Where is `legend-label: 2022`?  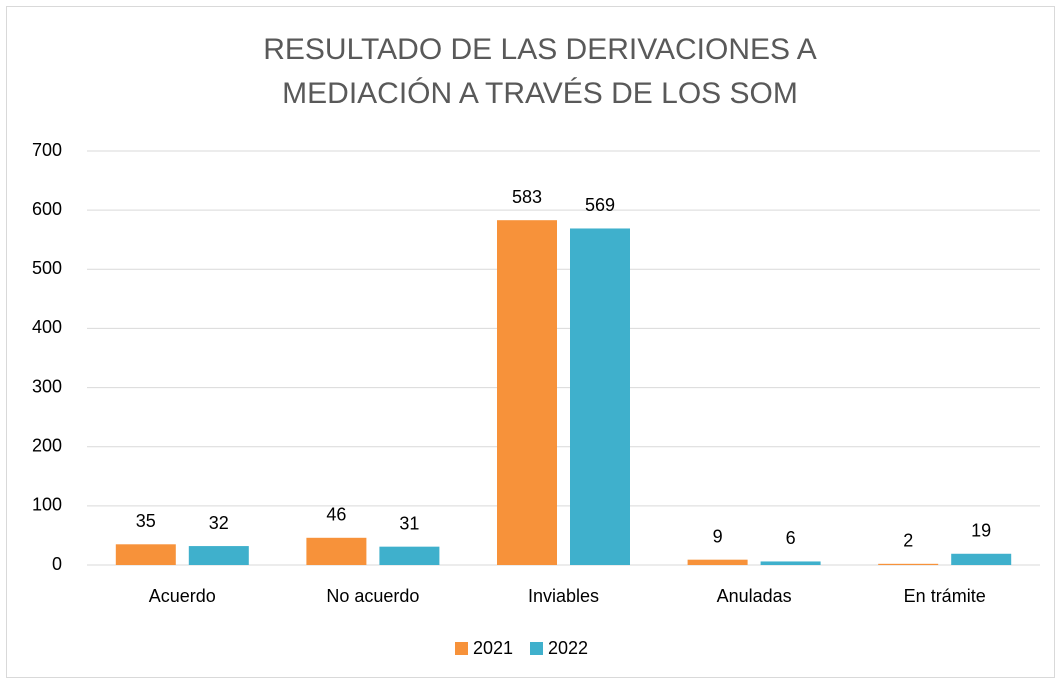 legend-label: 2022 is located at coordinates (568, 648).